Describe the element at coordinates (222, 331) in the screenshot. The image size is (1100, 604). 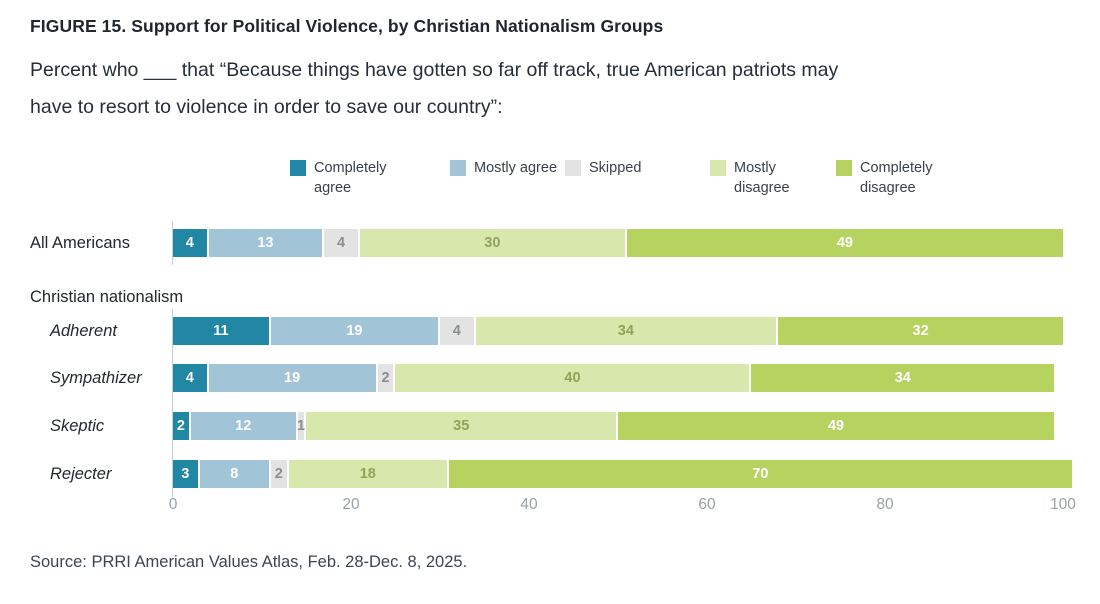
I see `bar-segment-adherent-completely-agree: 11` at that location.